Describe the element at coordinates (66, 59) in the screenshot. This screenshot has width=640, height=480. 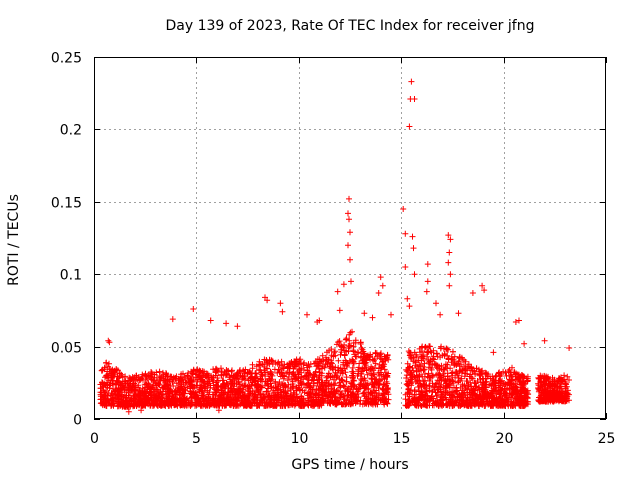
I see `y-tick-label: 0.25` at that location.